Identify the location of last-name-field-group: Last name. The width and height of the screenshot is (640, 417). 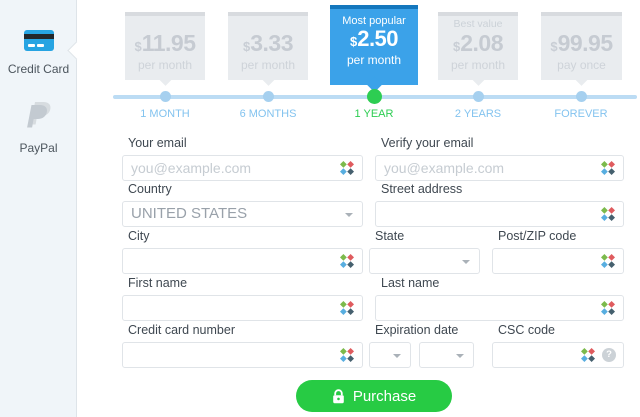
(499, 298).